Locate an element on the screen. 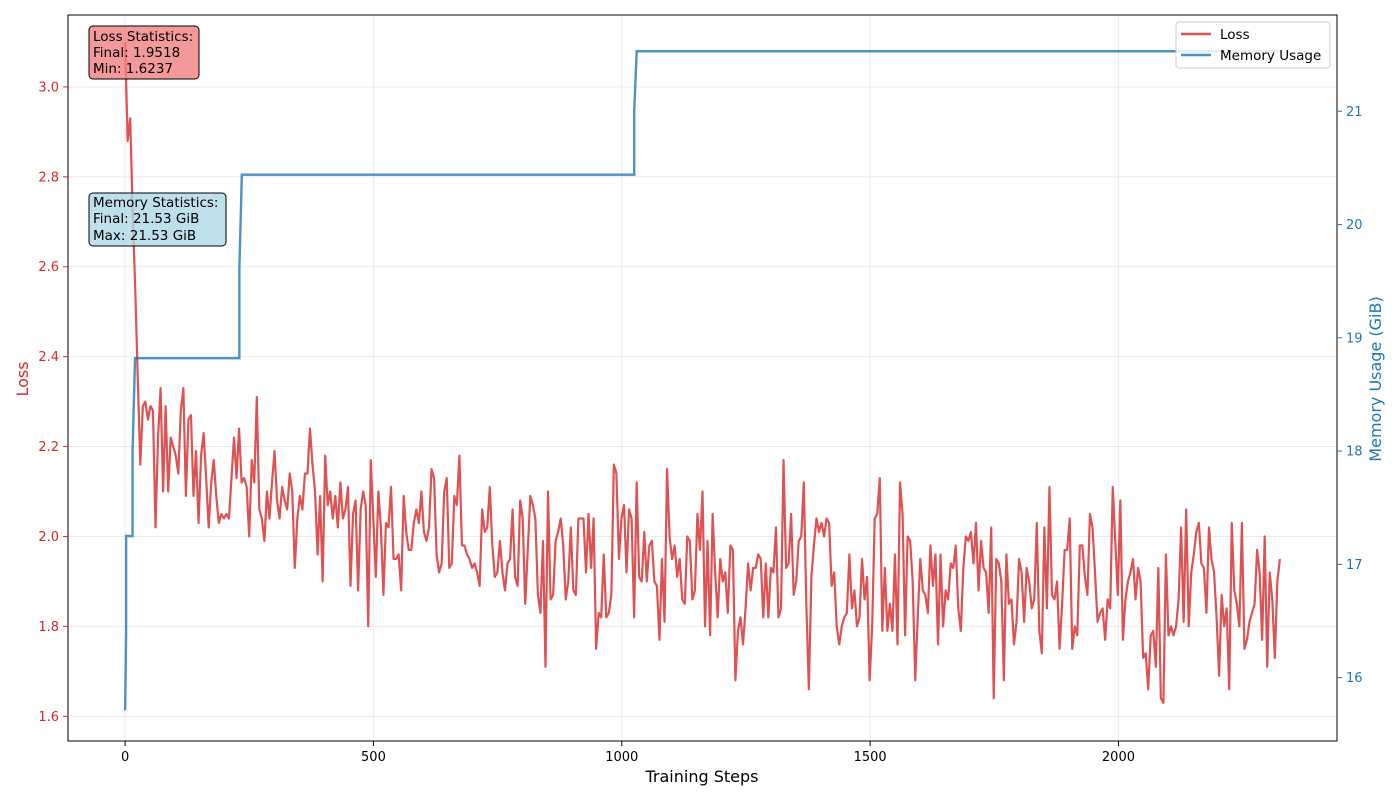 Image resolution: width=1400 pixels, height=800 pixels. memory-stats-max: Max: 21.53 GiB is located at coordinates (144, 236).